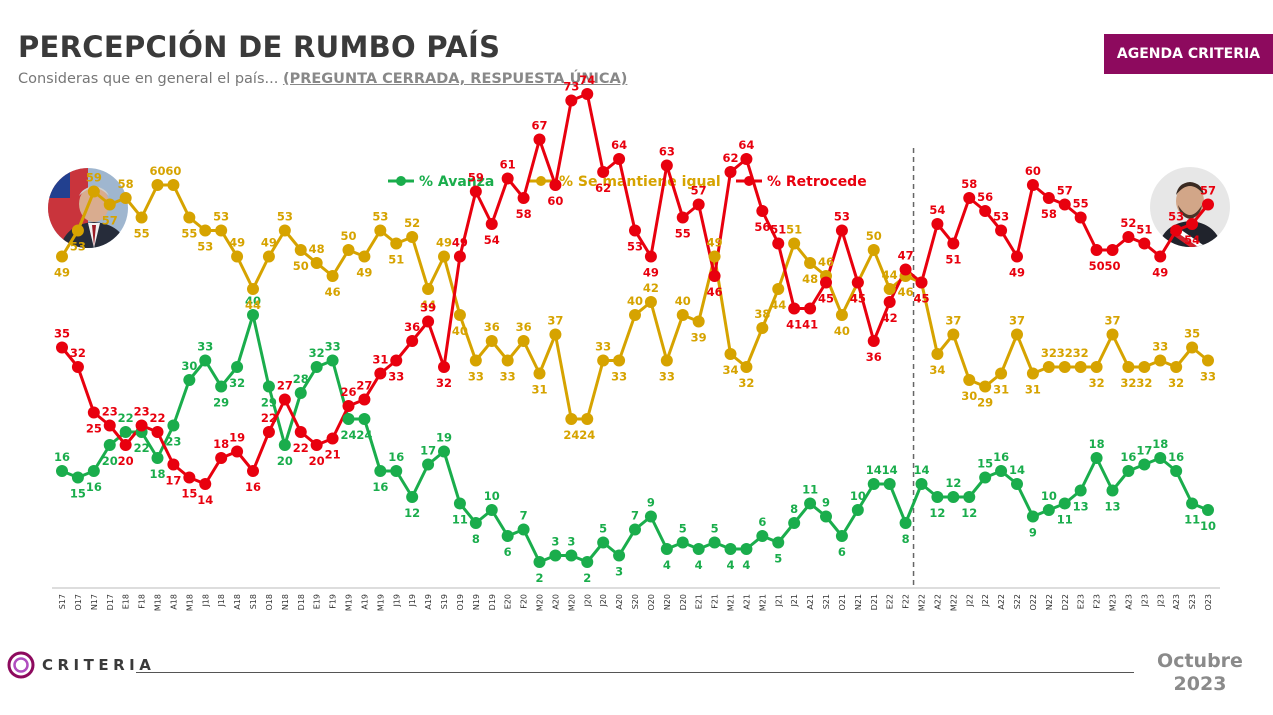 The image size is (1273, 715). What do you see at coordinates (1112, 266) in the screenshot?
I see `data-label: 50` at bounding box center [1112, 266].